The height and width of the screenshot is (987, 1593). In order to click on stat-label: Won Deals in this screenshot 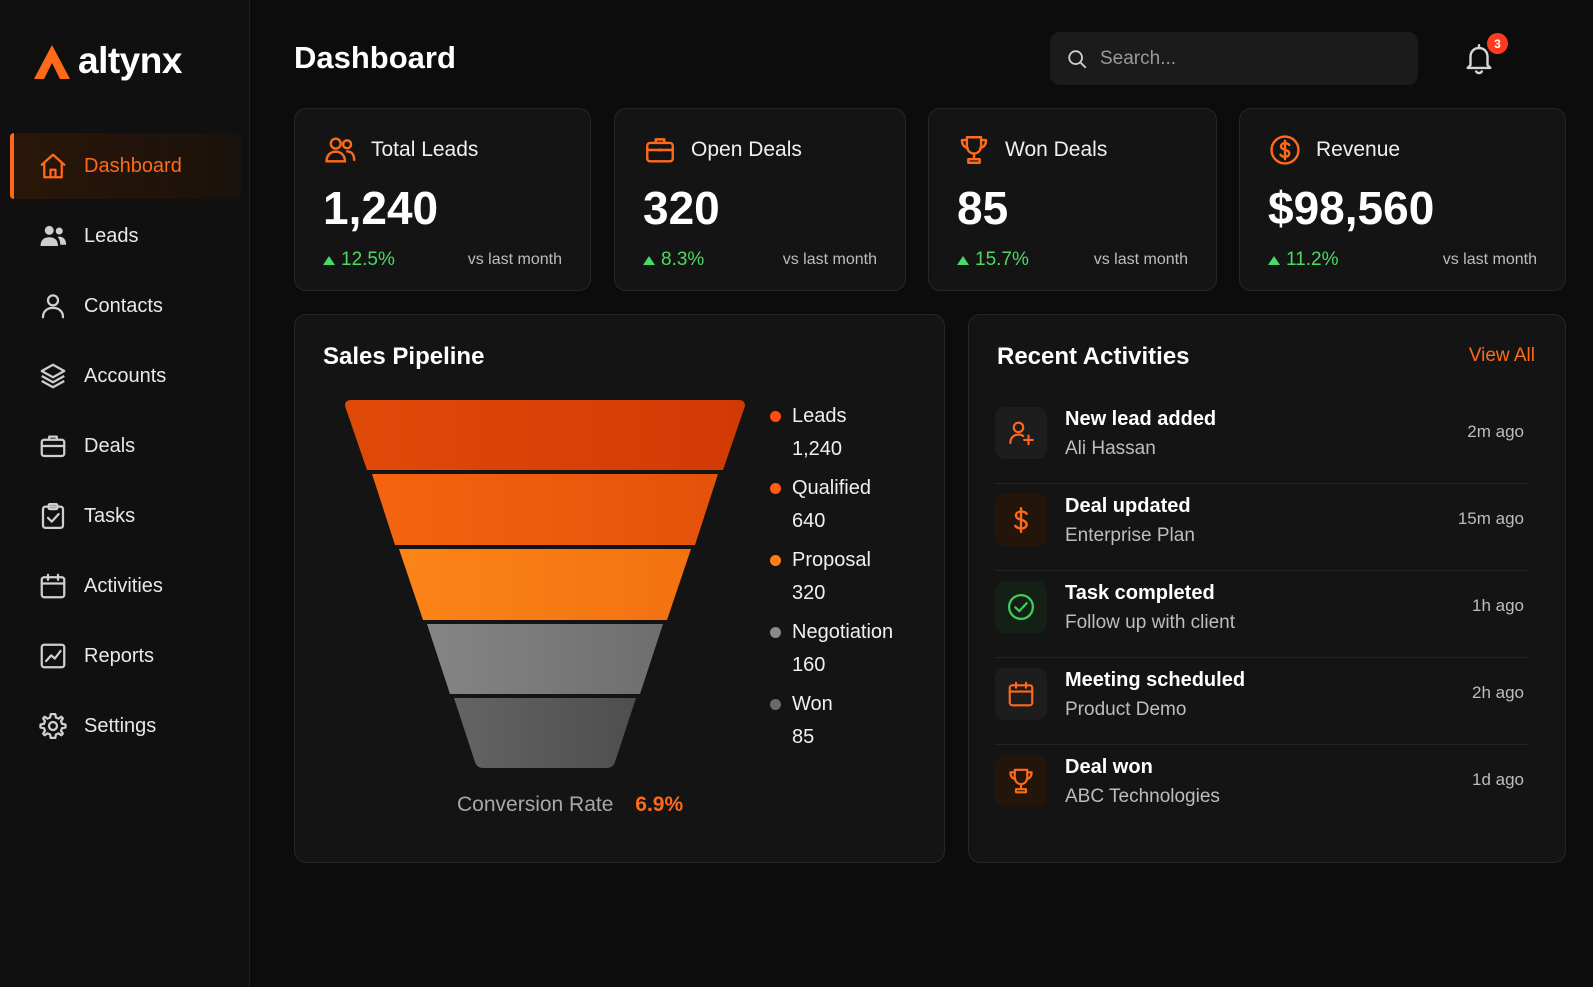, I will do `click(1056, 149)`.